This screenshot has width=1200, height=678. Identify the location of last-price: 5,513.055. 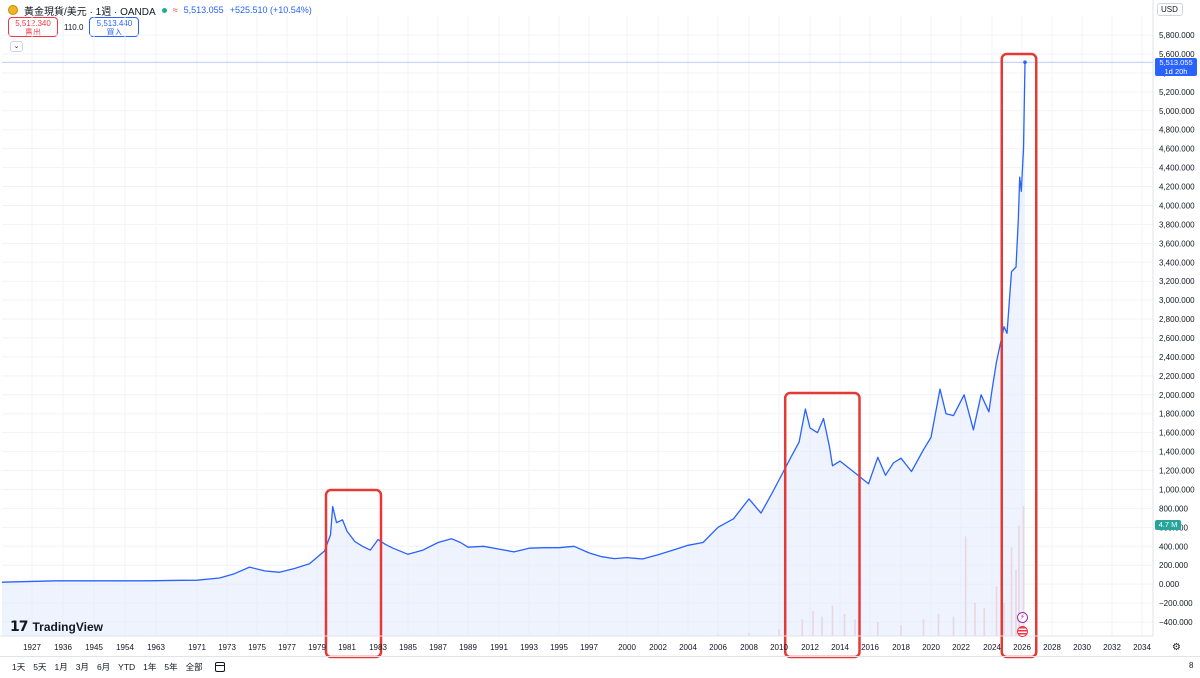
(203, 10).